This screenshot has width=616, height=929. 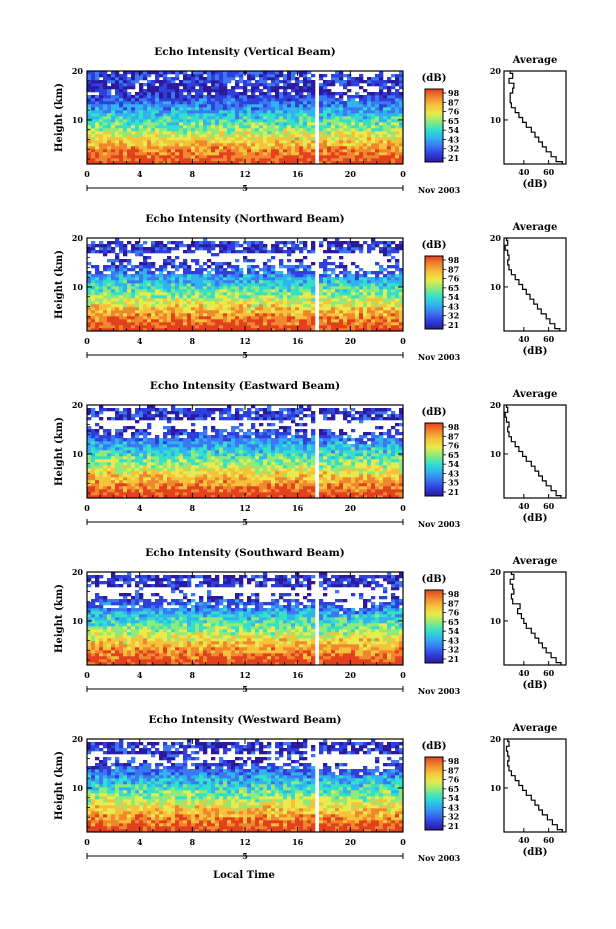 I want to click on colorbar-level-label: 65, so click(x=453, y=121).